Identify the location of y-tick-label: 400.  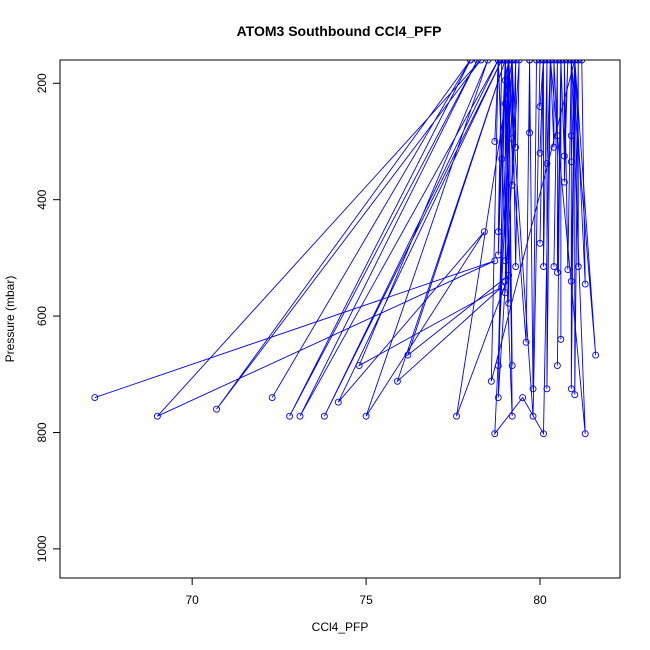
(42, 199).